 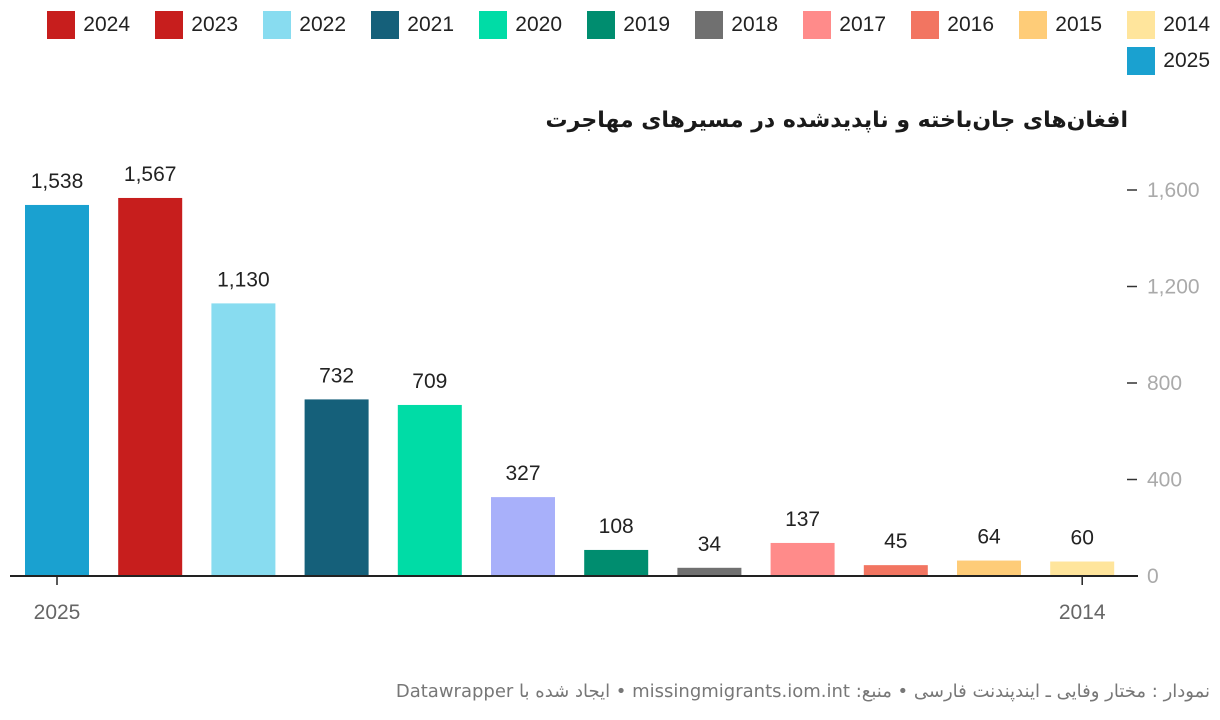 I want to click on value-label: 108, so click(x=616, y=526).